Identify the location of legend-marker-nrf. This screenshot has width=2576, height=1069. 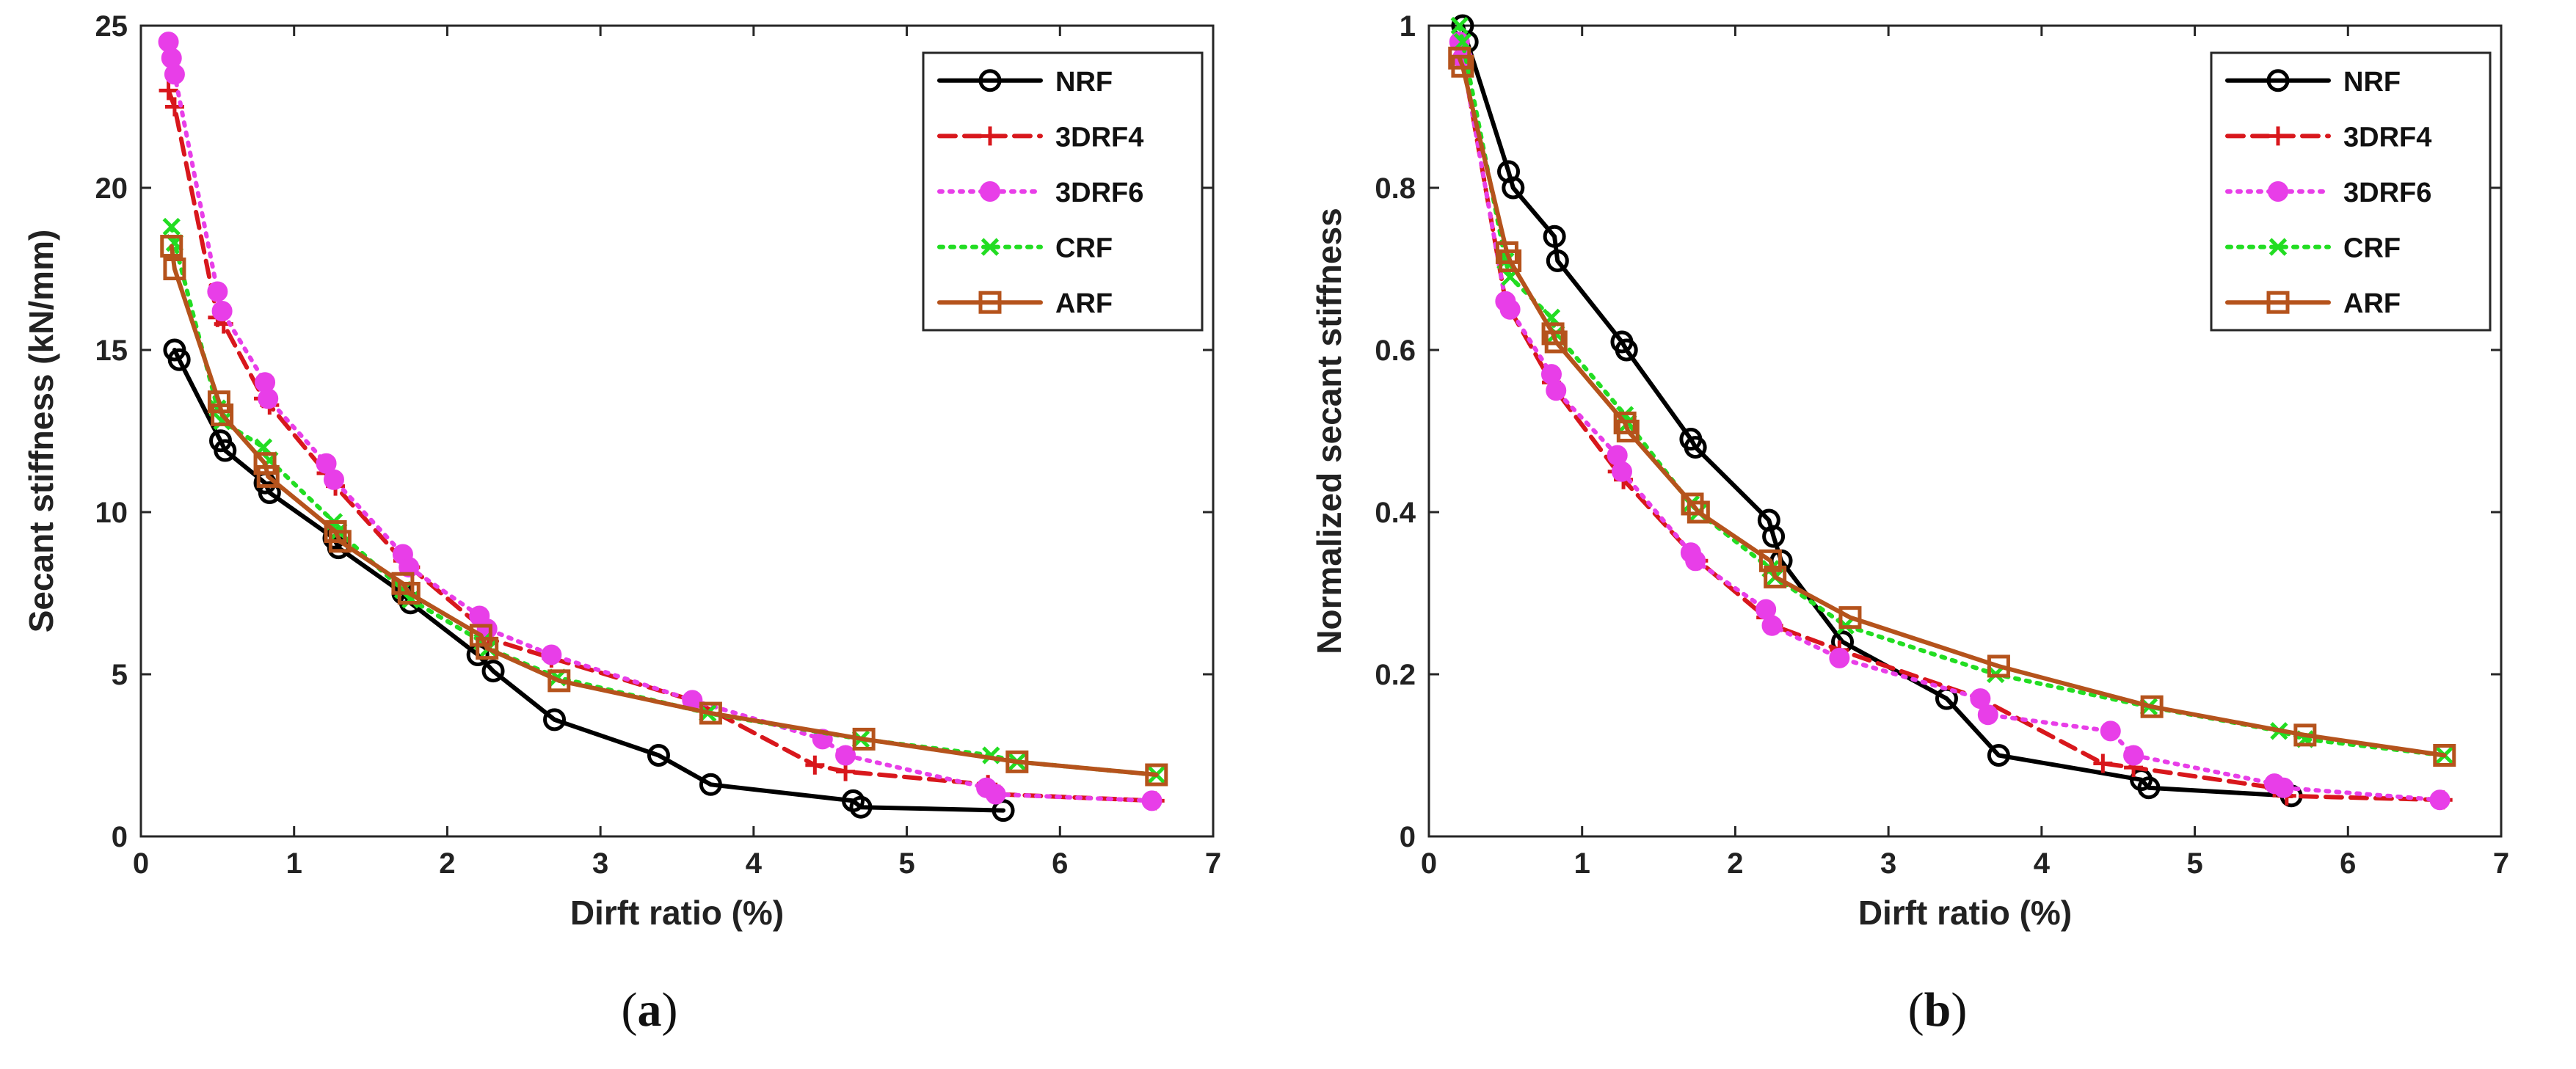
(990, 80).